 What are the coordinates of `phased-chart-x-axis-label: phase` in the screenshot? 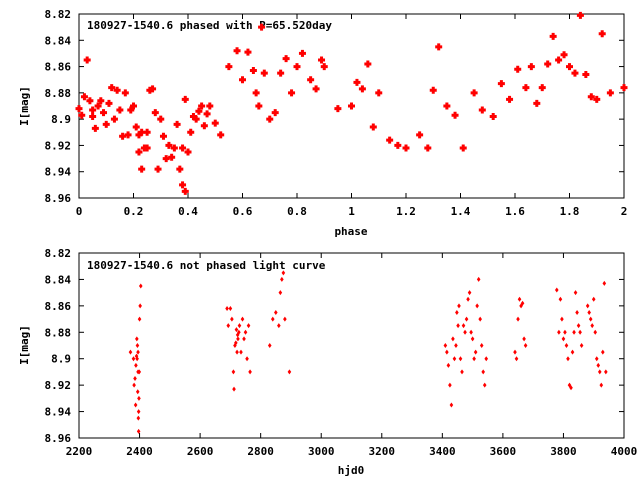 It's located at (350, 231).